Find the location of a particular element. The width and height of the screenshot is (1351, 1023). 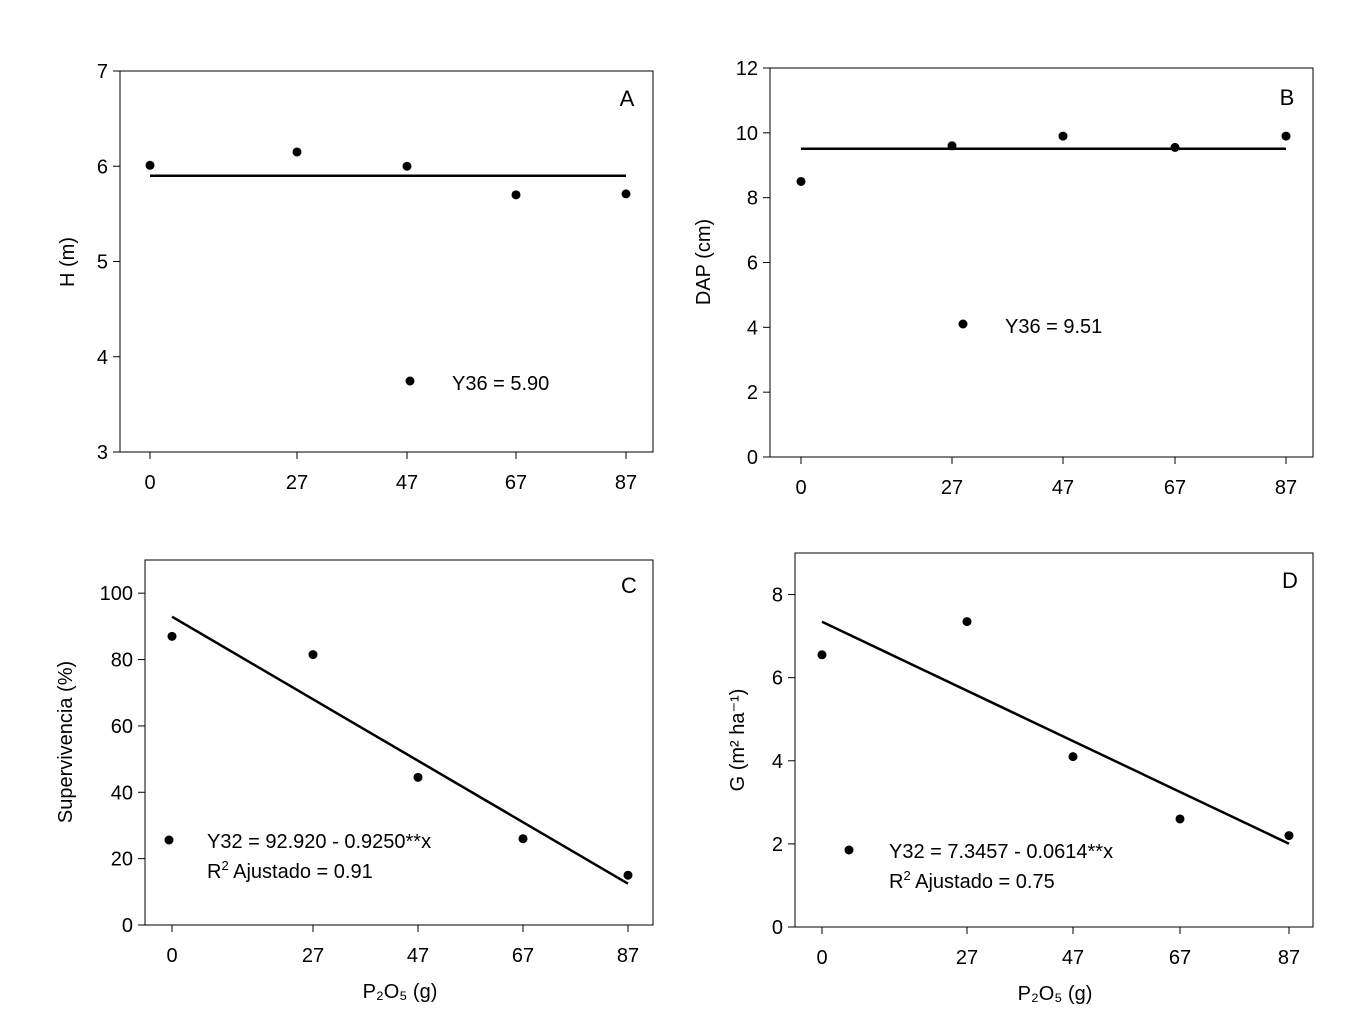

y-axis-label: G (m² ha⁻¹) is located at coordinates (738, 740).